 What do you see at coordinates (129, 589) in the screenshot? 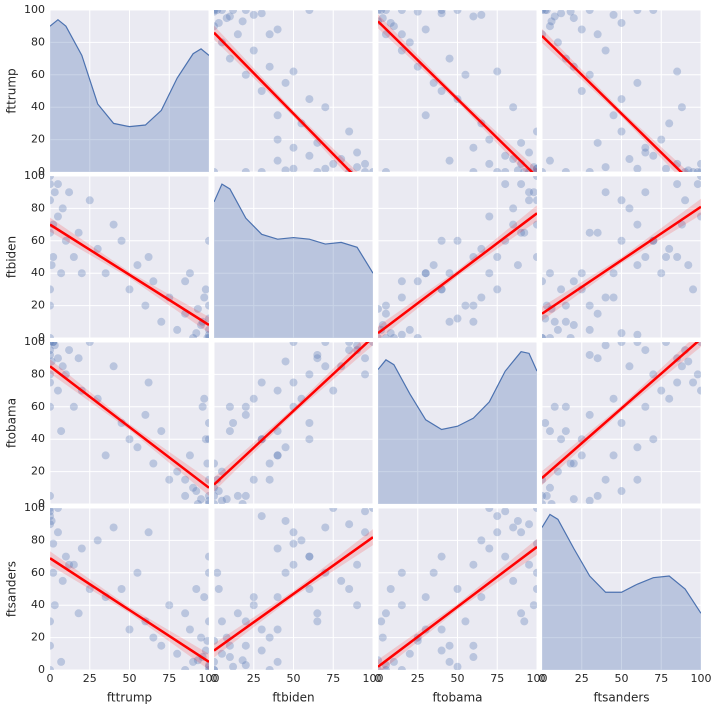
I see `panel` at bounding box center [129, 589].